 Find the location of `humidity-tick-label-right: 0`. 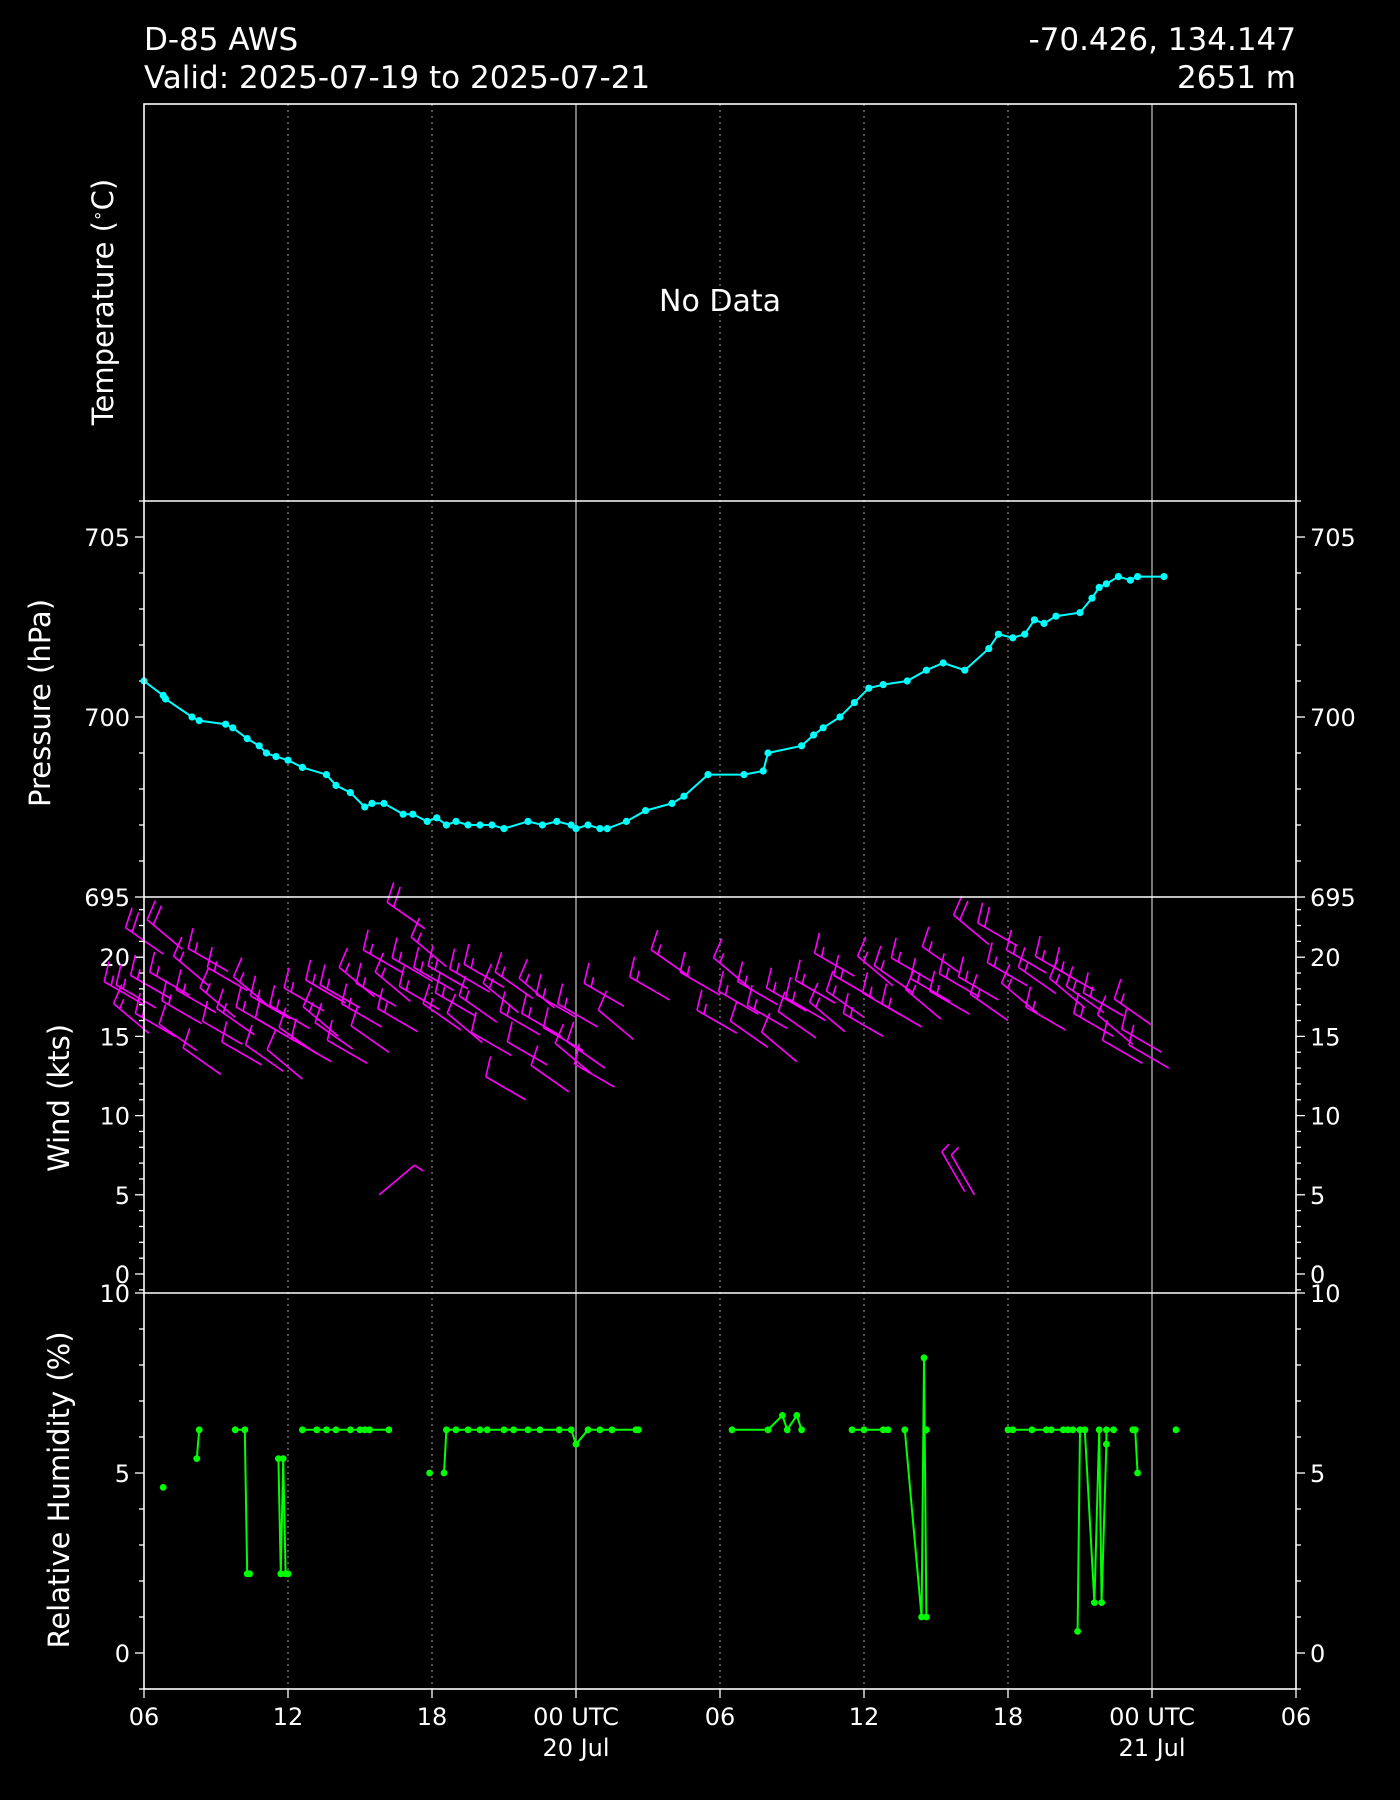

humidity-tick-label-right: 0 is located at coordinates (1317, 1654).